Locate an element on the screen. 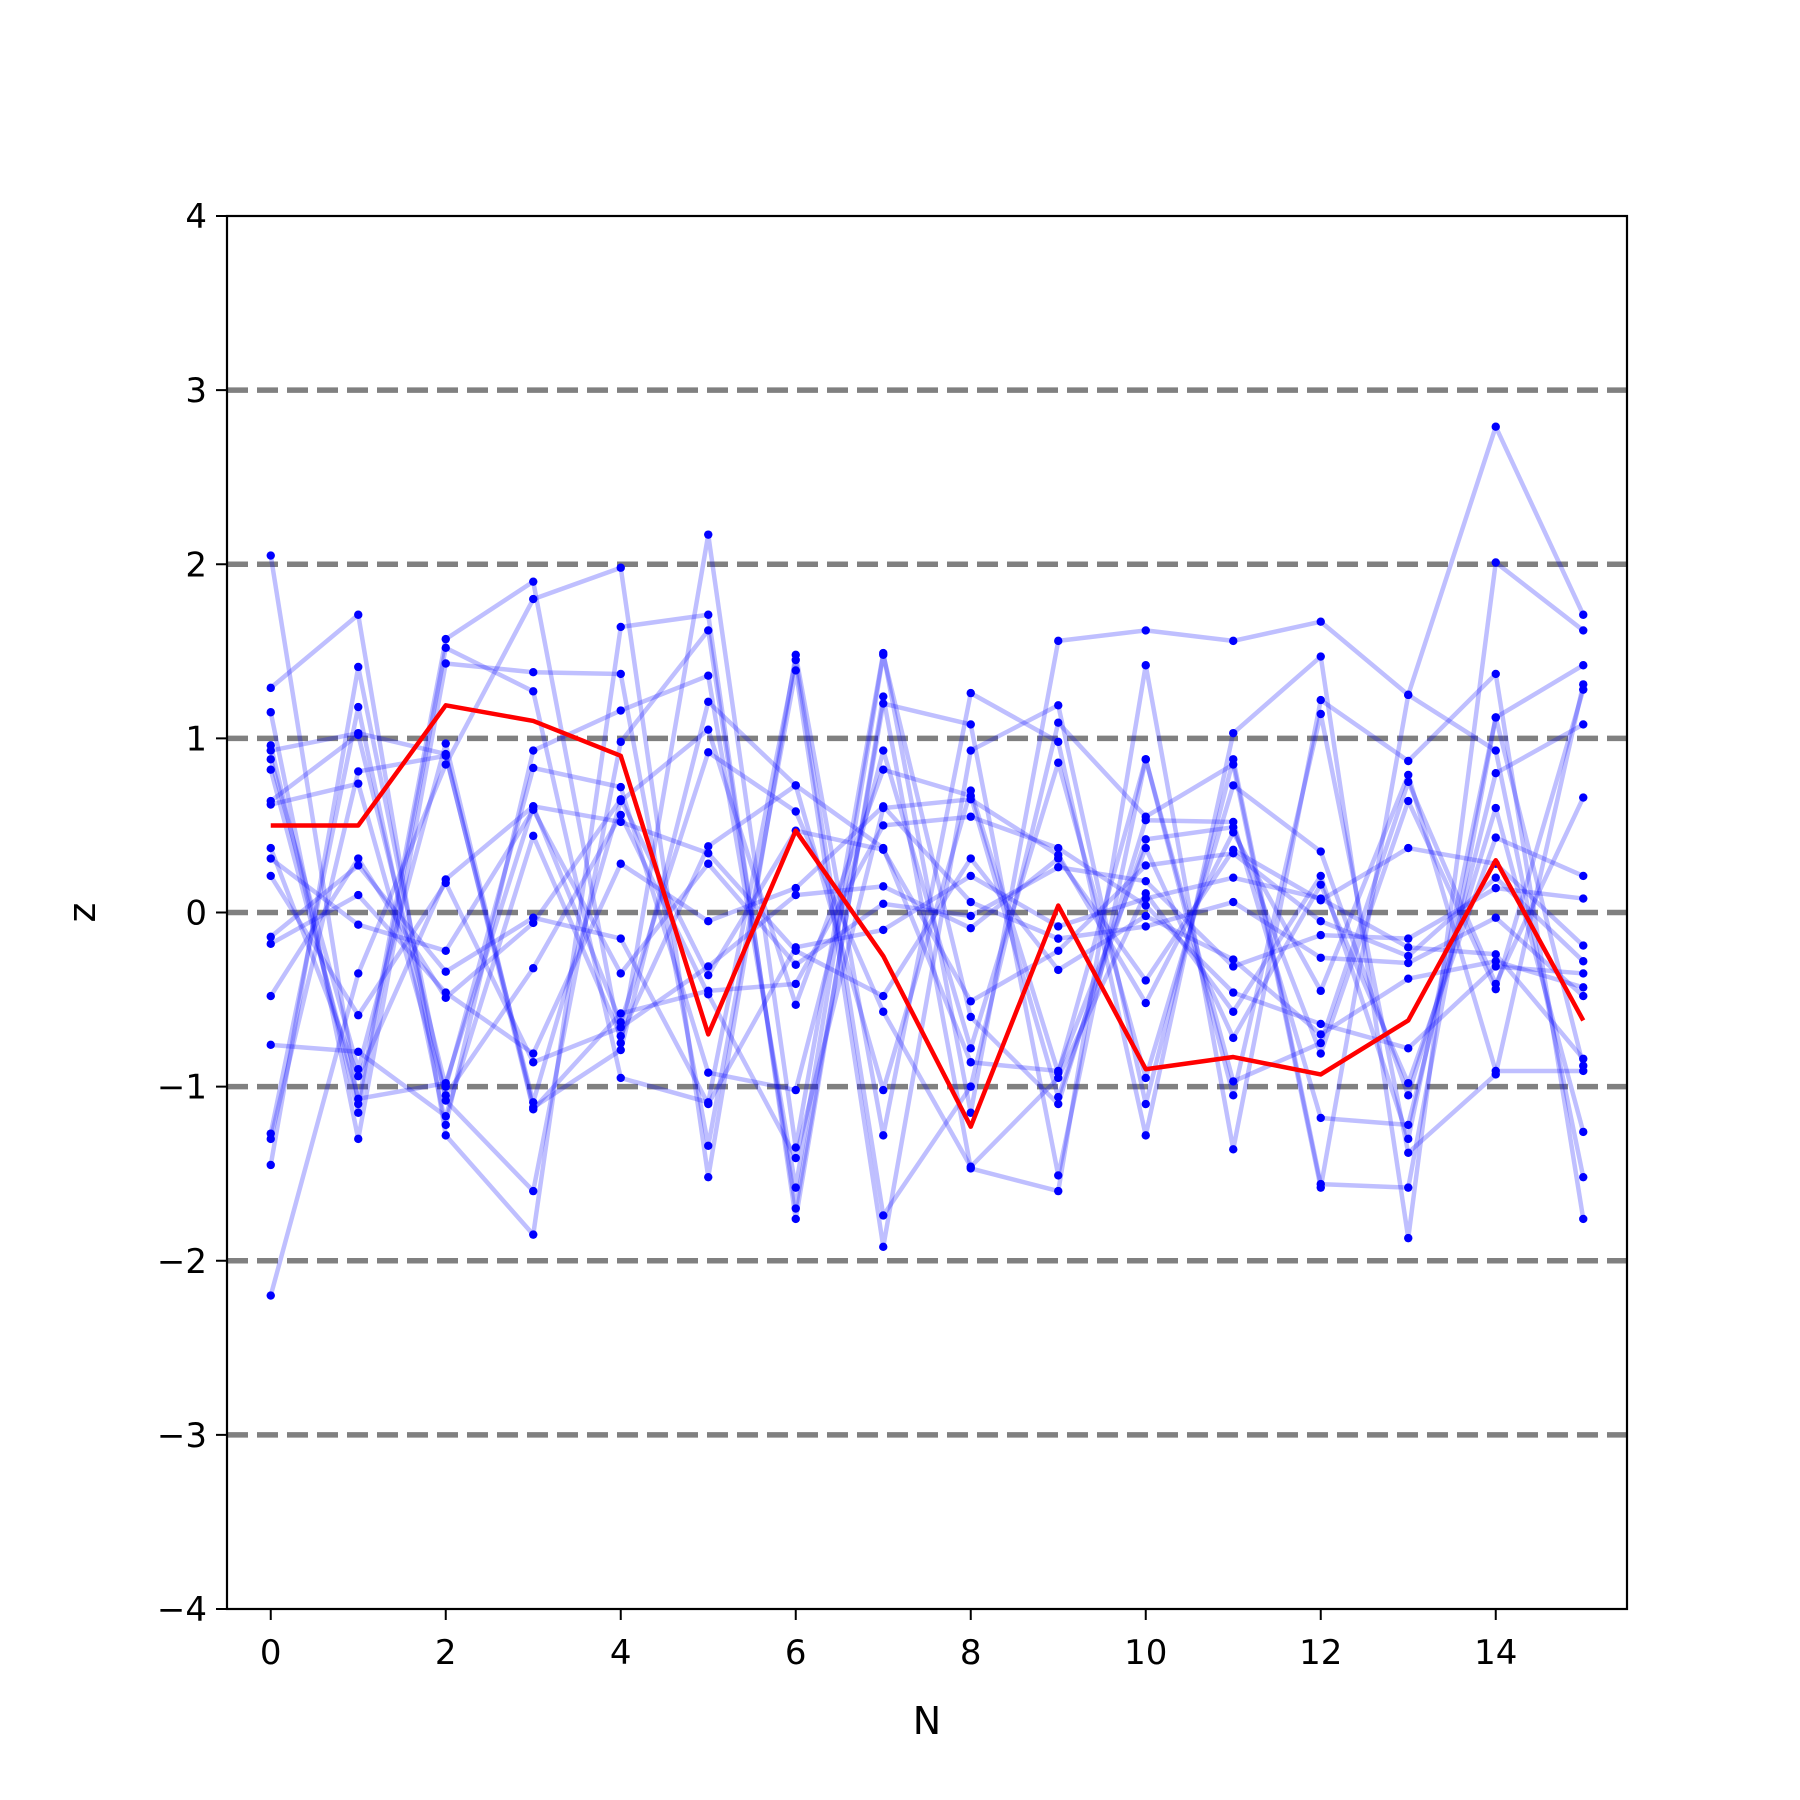  x-tick-label: 2 is located at coordinates (446, 1653).